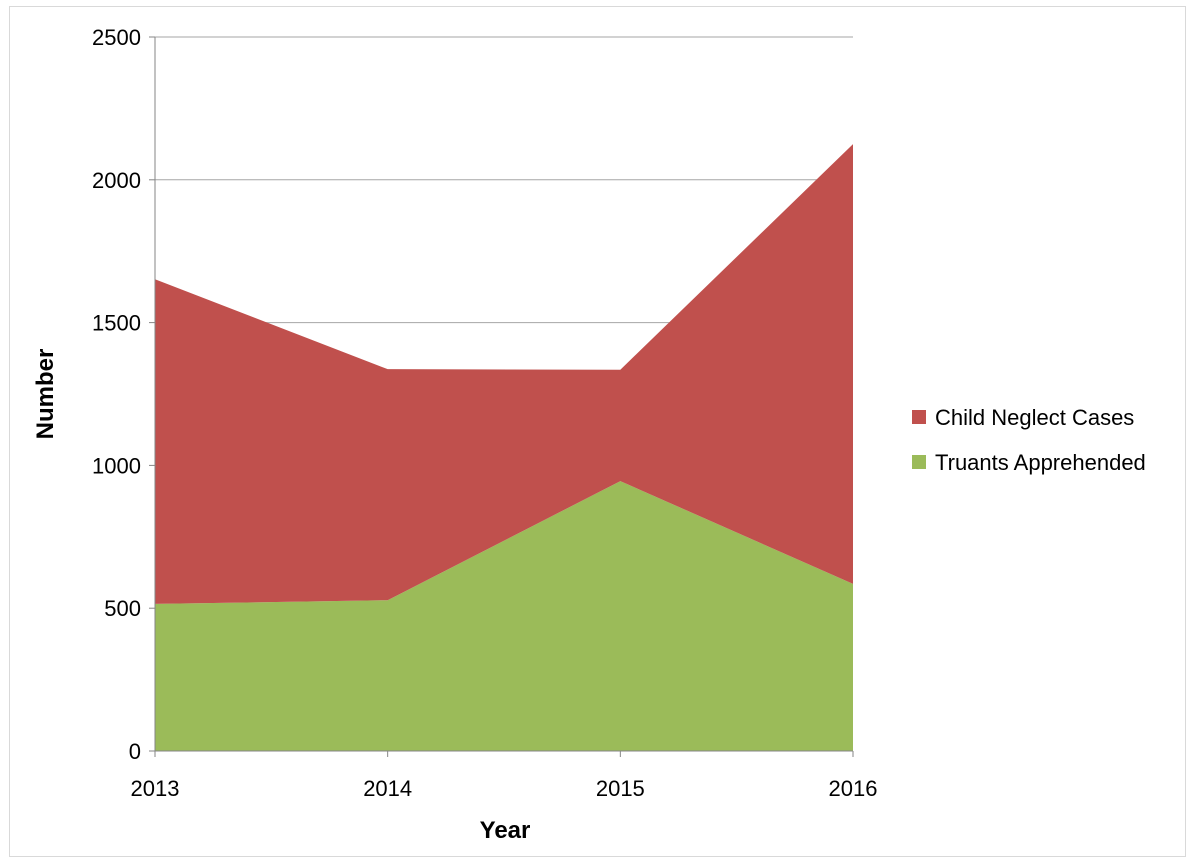  Describe the element at coordinates (155, 788) in the screenshot. I see `x-tick-label: 2013` at that location.